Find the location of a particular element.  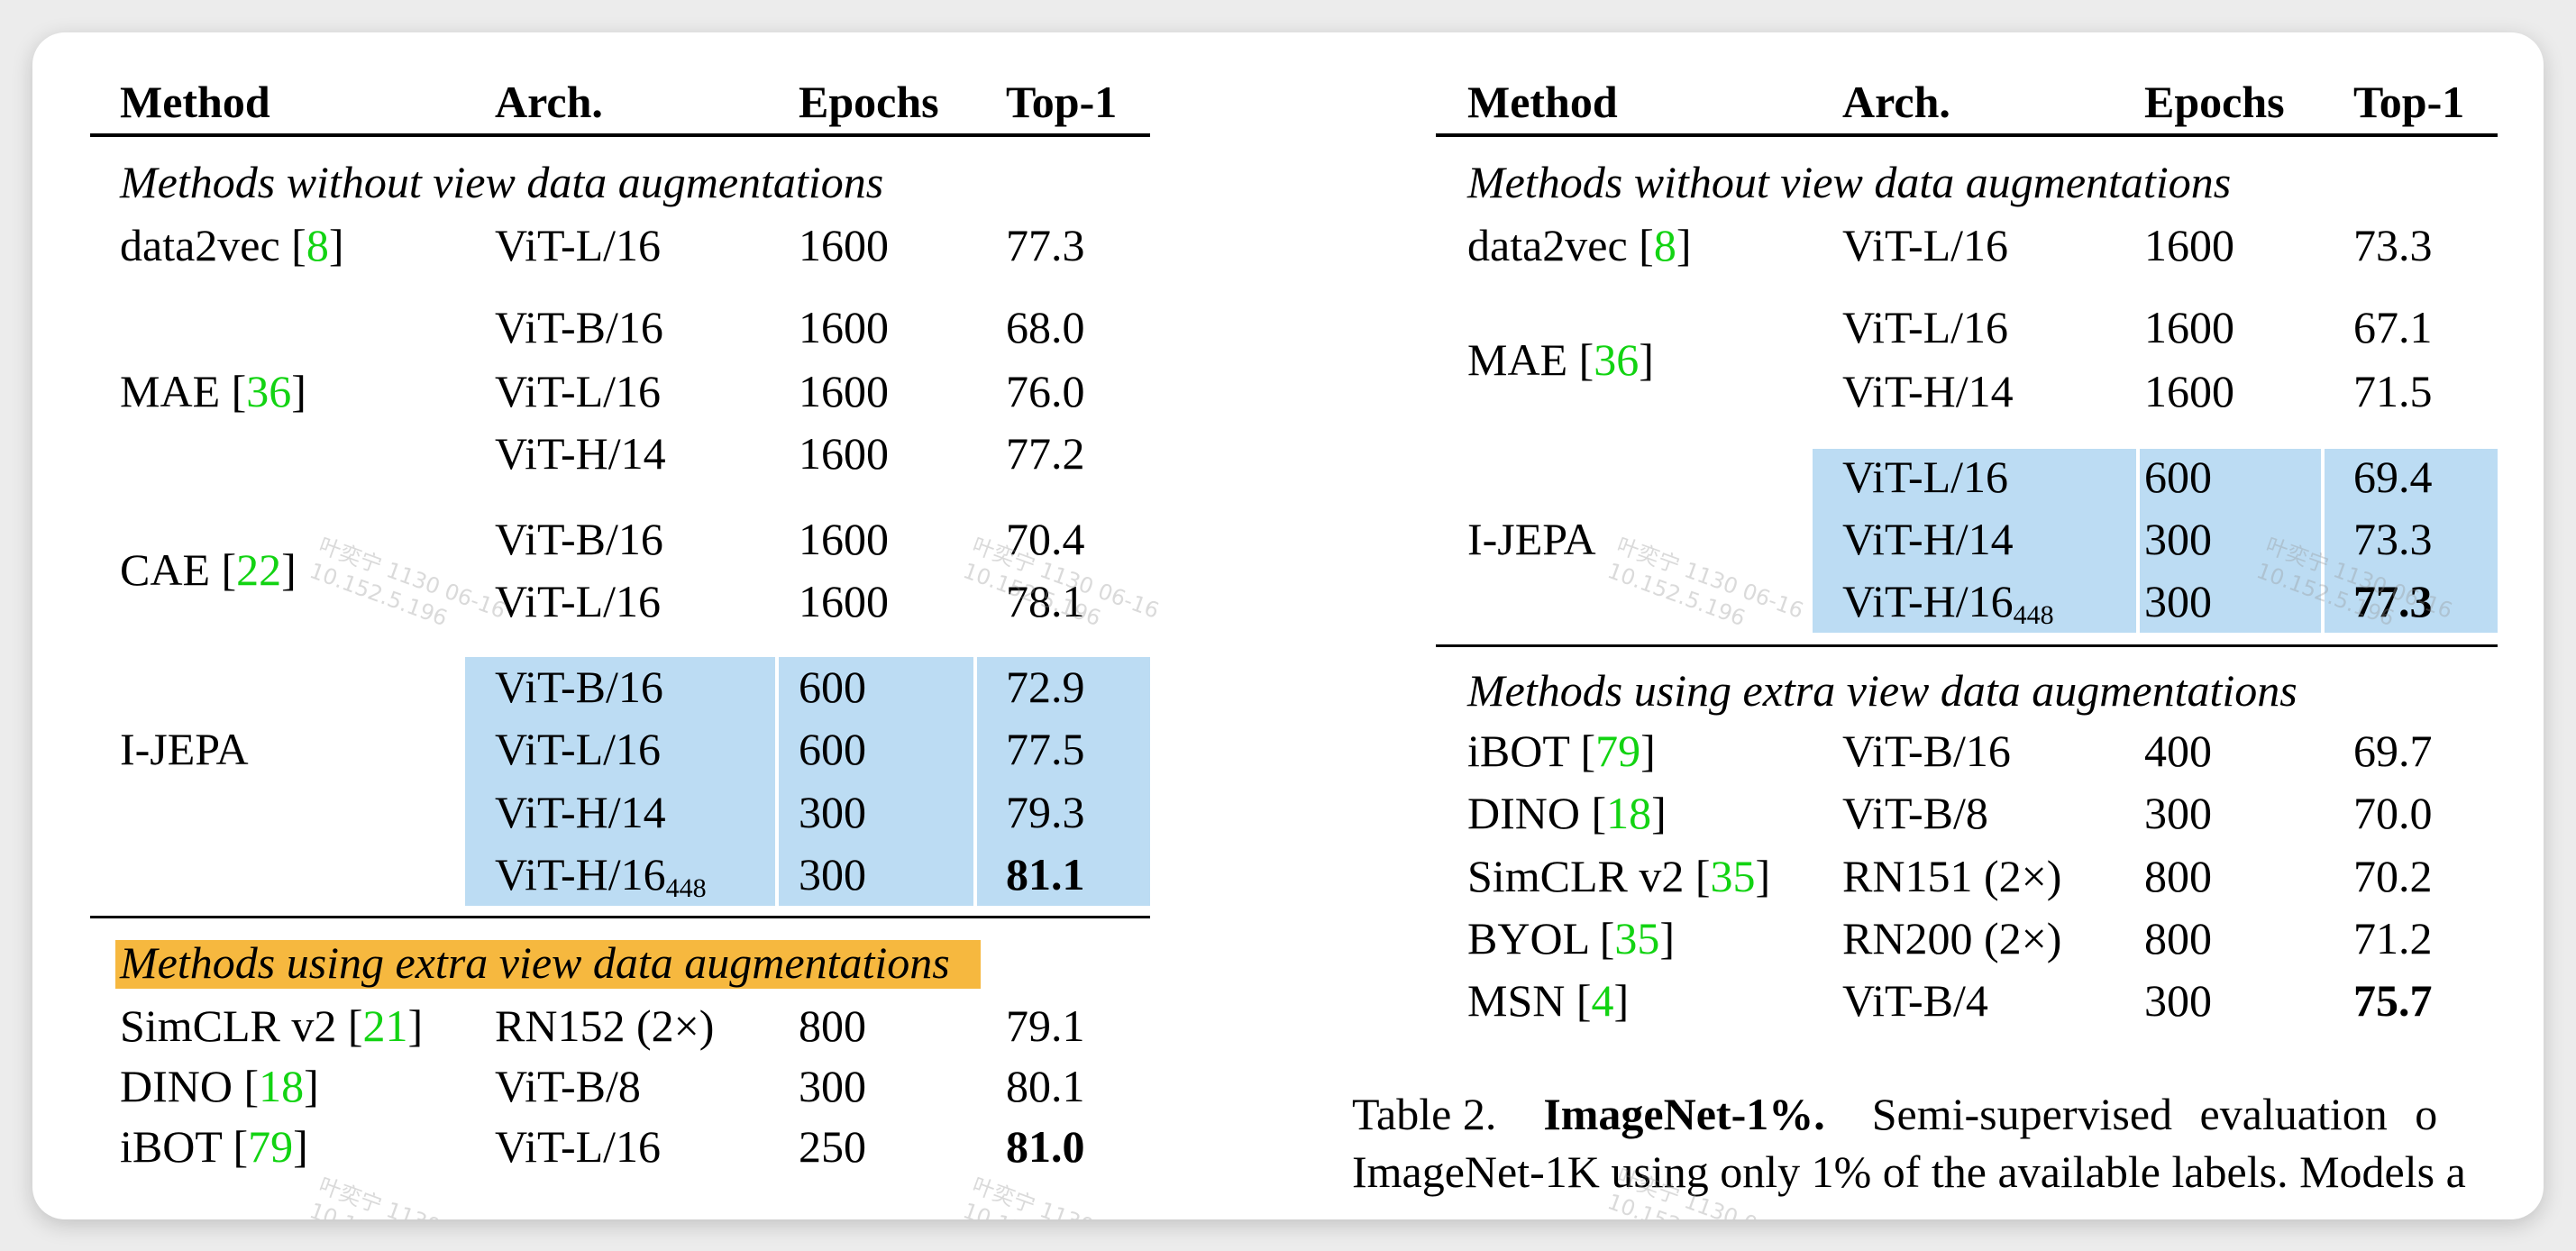

top1-cell: 69.4 is located at coordinates (2393, 477).